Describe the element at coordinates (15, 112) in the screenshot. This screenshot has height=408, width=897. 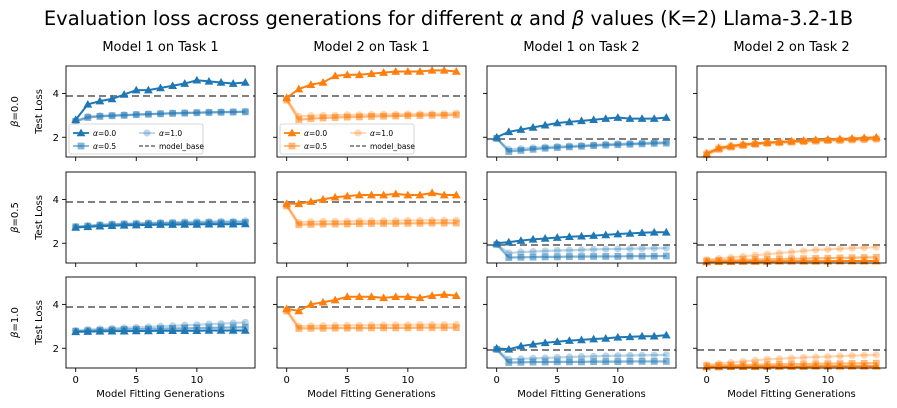
I see `row-label: β=0.0` at that location.